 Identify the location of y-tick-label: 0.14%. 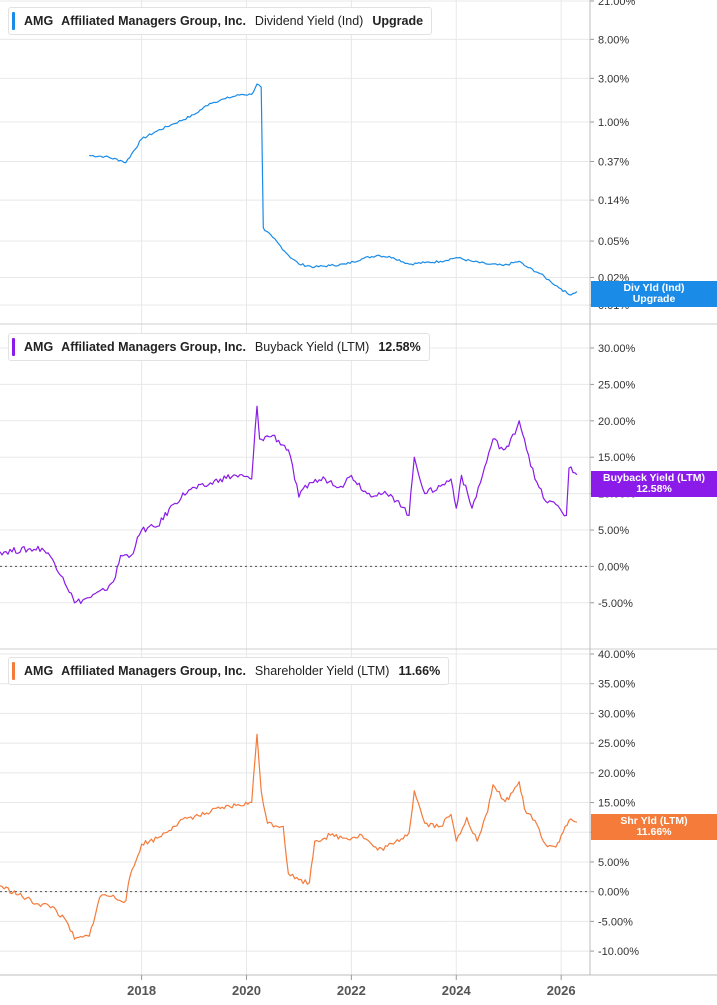
(613, 201).